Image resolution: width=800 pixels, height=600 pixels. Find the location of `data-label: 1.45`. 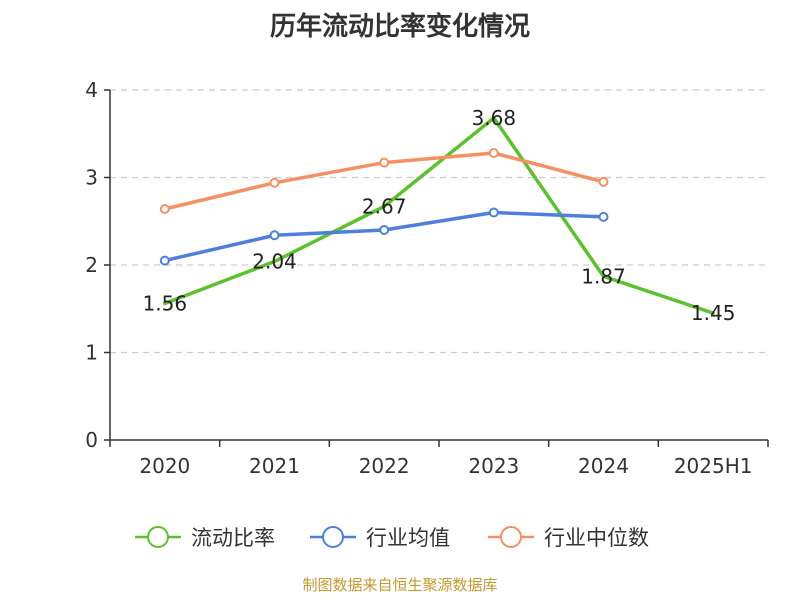

data-label: 1.45 is located at coordinates (713, 313).